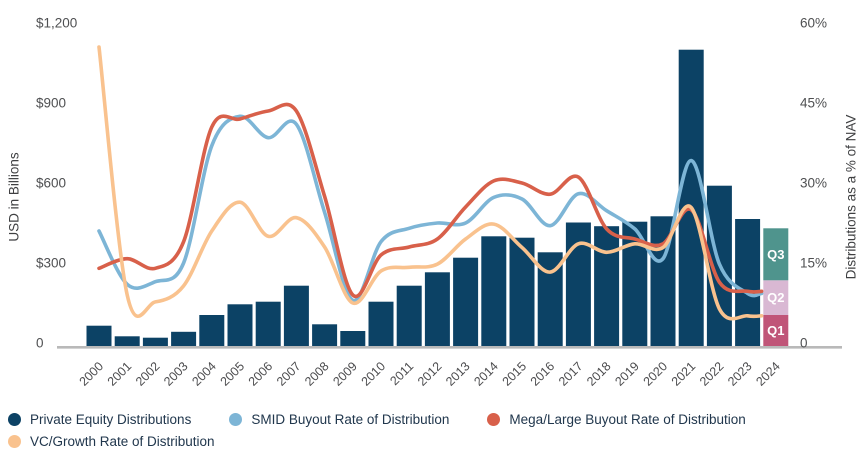 This screenshot has width=867, height=466. I want to click on left-axis-title: USD in Billions, so click(14, 197).